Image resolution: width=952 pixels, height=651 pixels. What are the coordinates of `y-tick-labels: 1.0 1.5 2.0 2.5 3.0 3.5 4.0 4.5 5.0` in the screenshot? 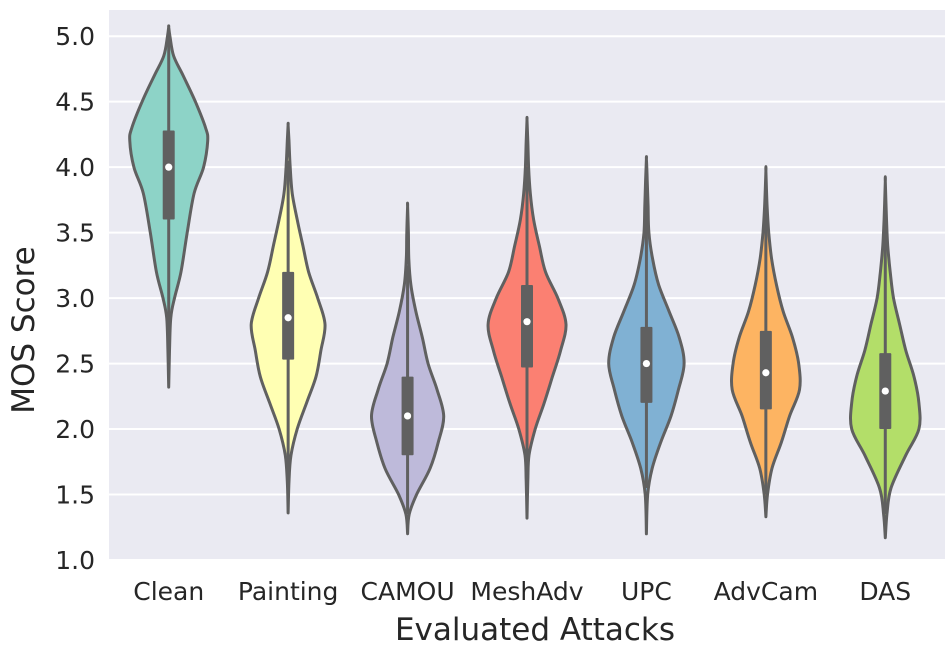 It's located at (75, 298).